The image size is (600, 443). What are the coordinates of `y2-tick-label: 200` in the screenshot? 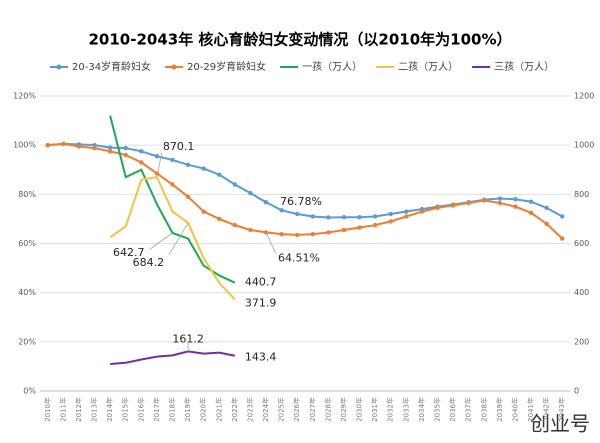 It's located at (581, 341).